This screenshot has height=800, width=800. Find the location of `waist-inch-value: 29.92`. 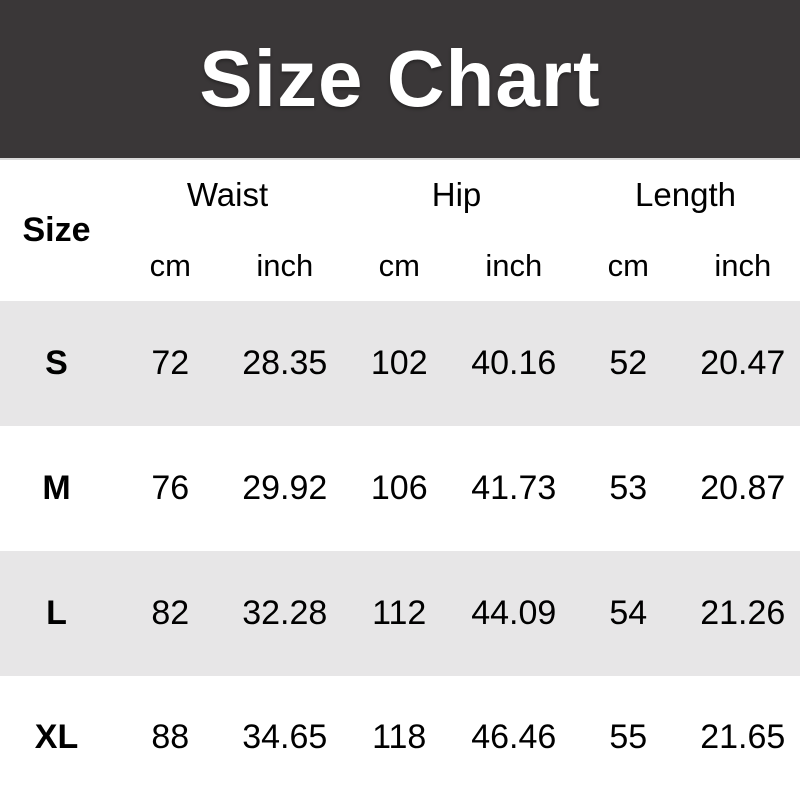

waist-inch-value: 29.92 is located at coordinates (285, 488).